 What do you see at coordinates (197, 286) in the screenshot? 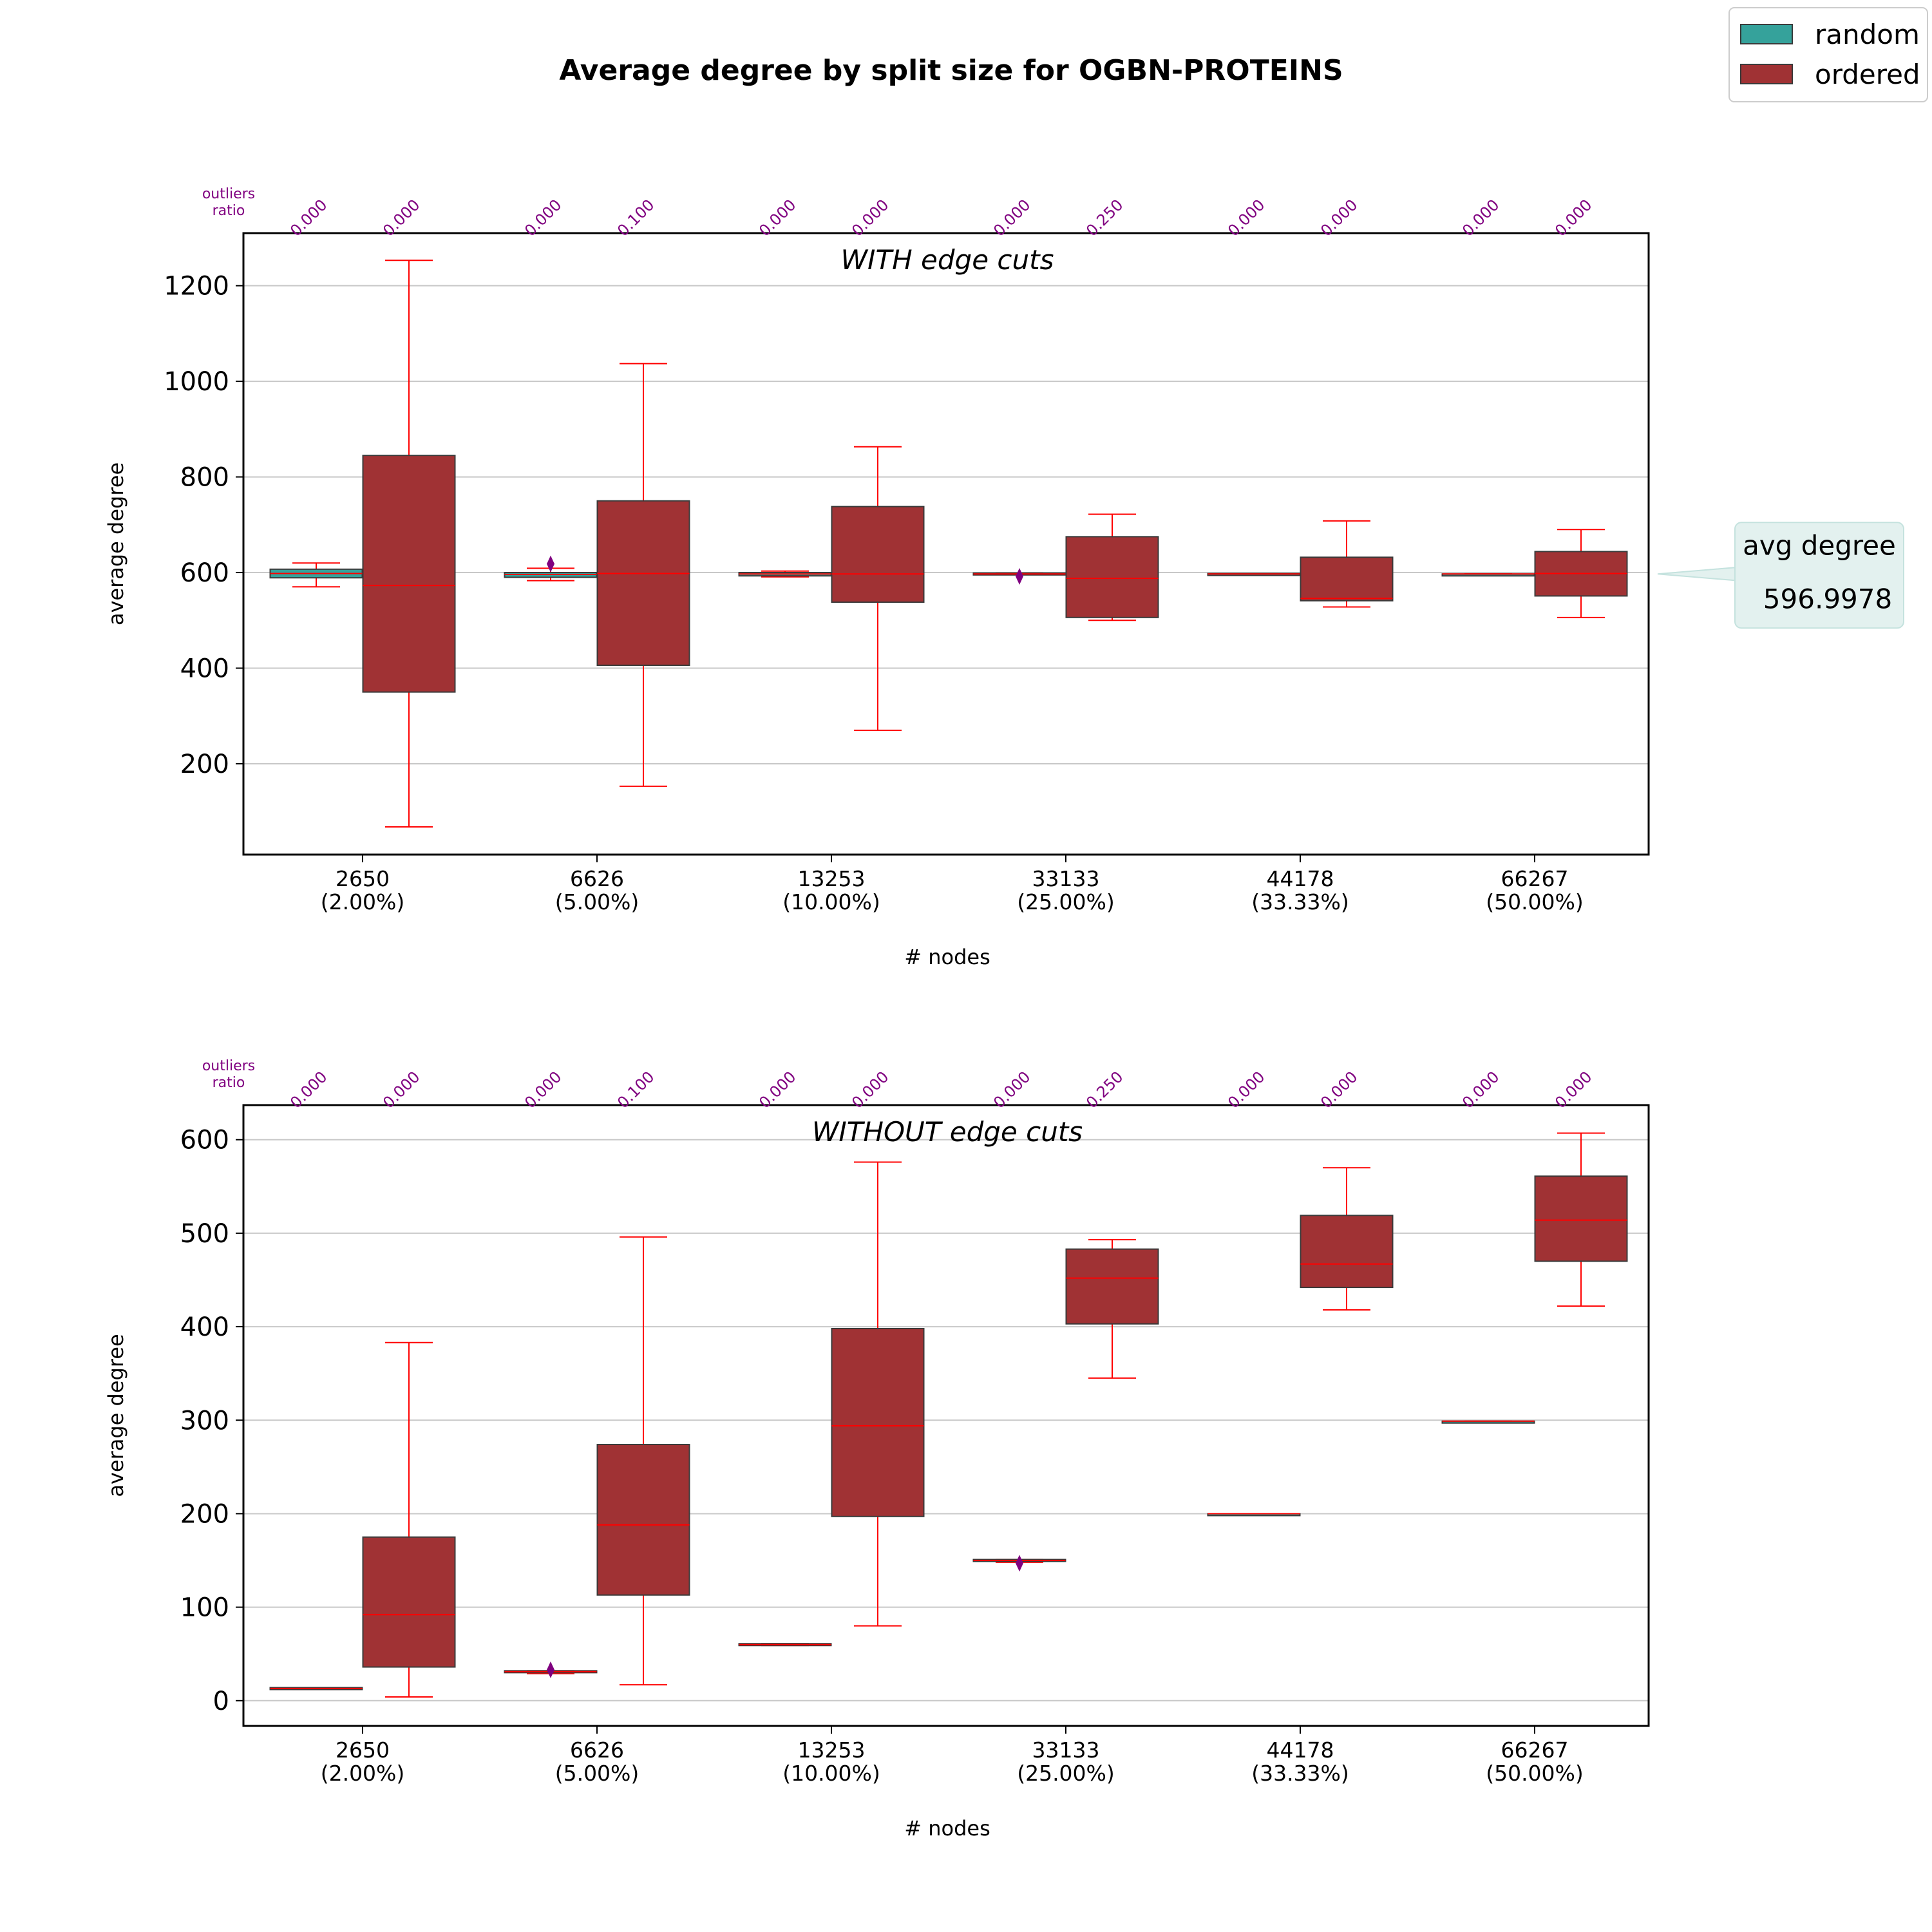
I see `y-tick-label: 1200` at bounding box center [197, 286].